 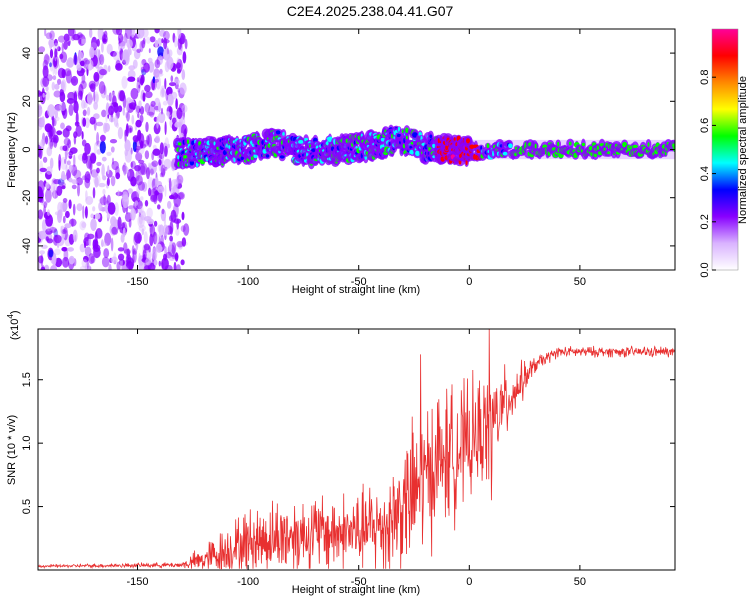 What do you see at coordinates (580, 282) in the screenshot?
I see `spectrogram-xtick-label: 50` at bounding box center [580, 282].